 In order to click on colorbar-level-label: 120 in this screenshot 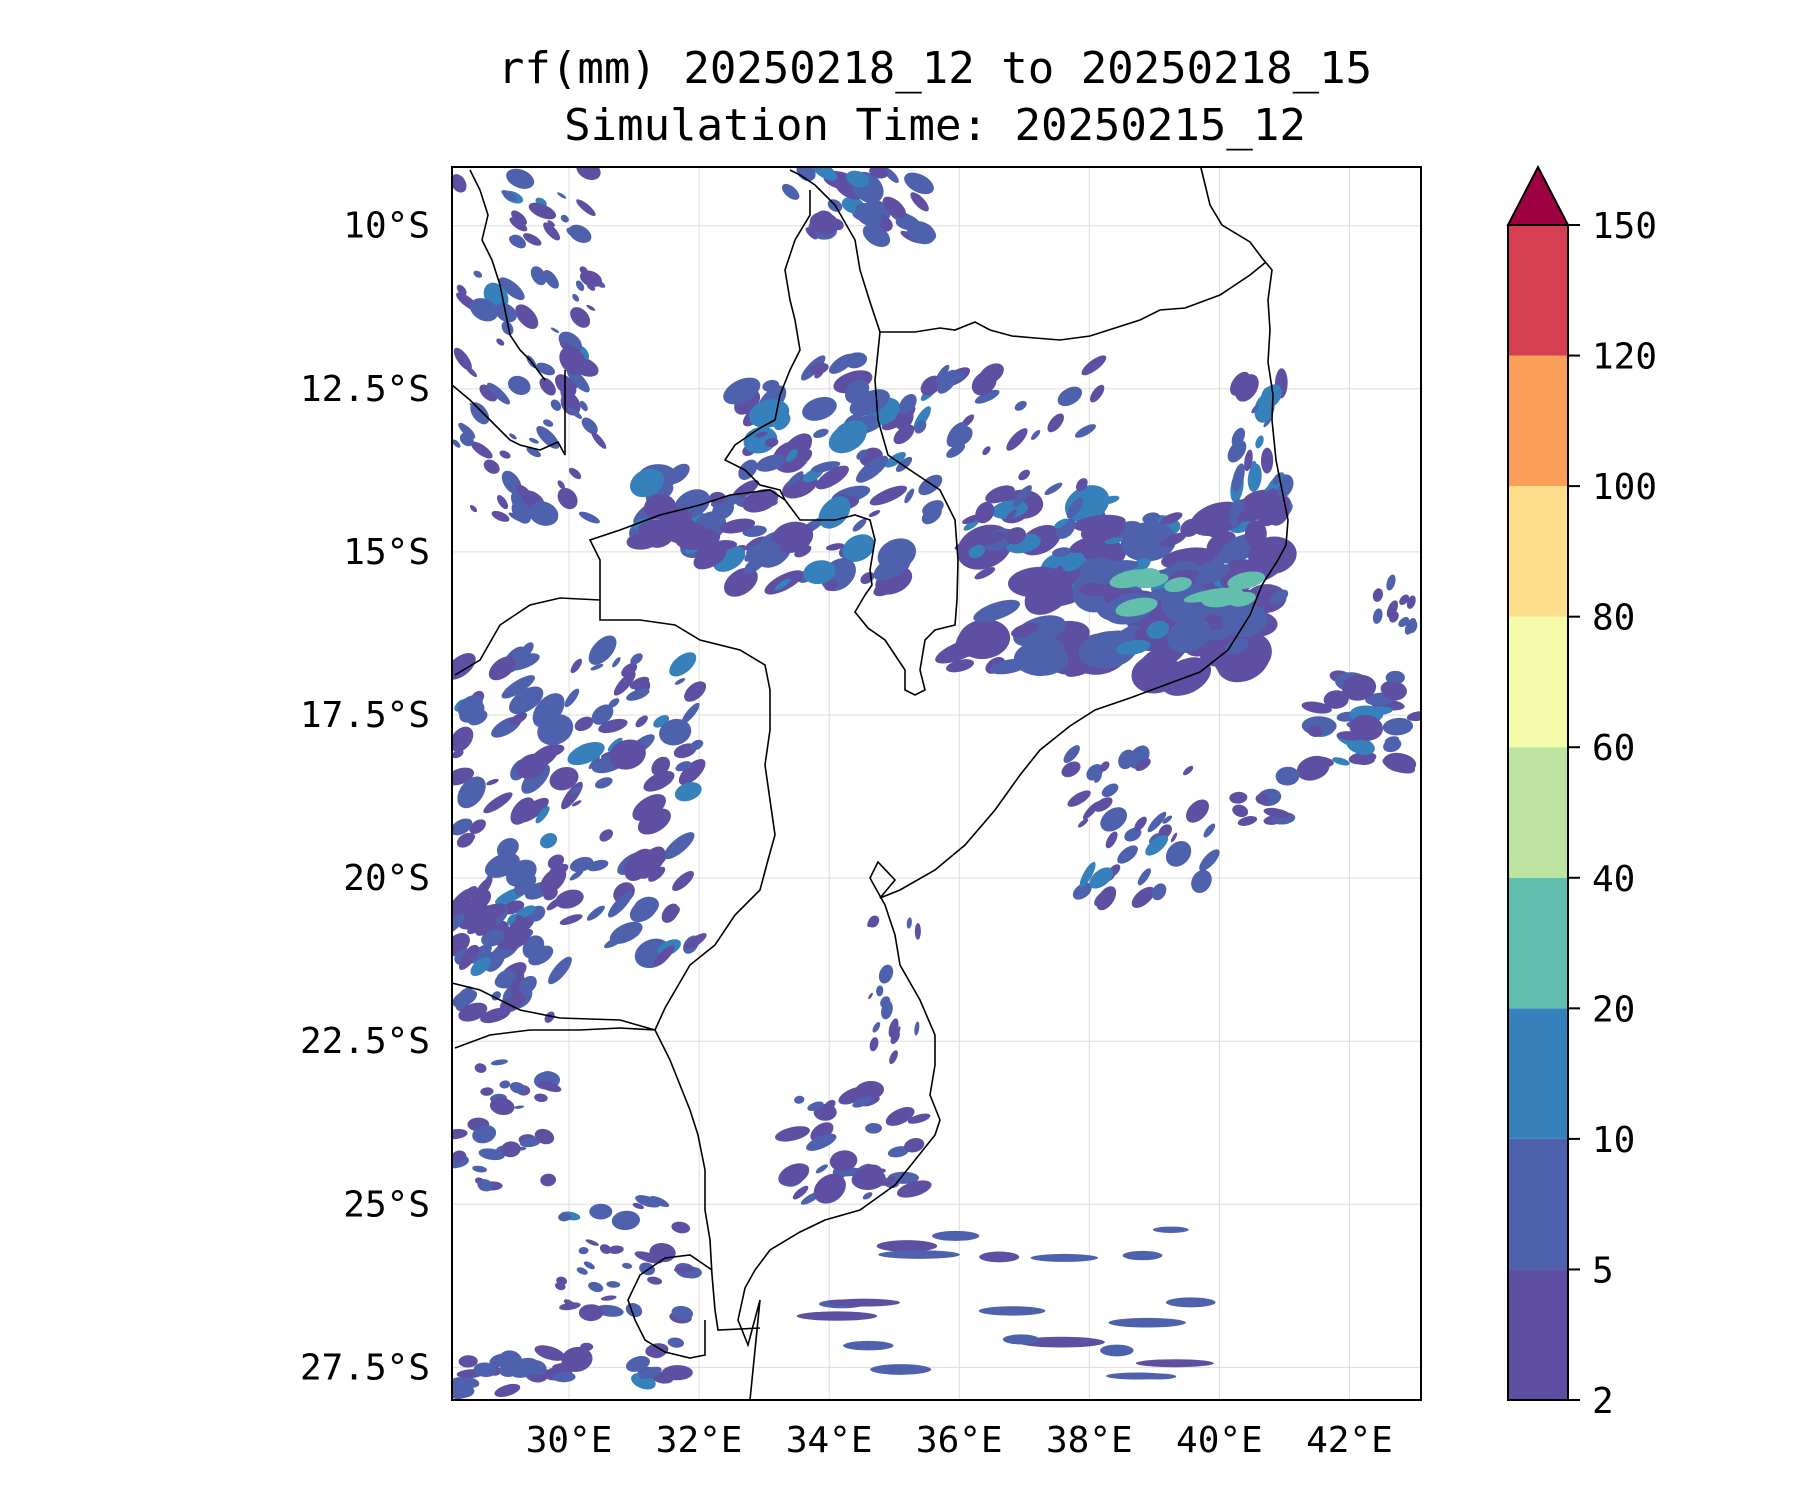, I will do `click(1624, 357)`.